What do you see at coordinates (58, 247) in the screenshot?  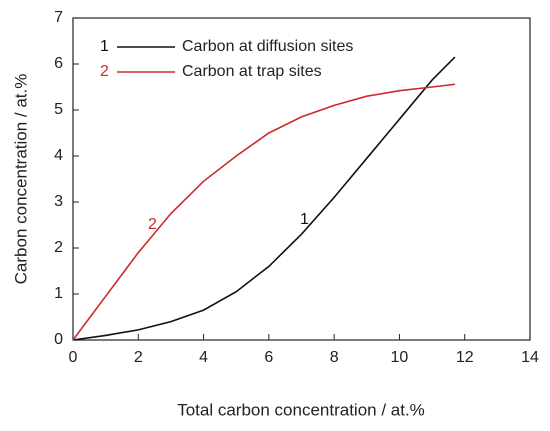 I see `y-tick-label: 2` at bounding box center [58, 247].